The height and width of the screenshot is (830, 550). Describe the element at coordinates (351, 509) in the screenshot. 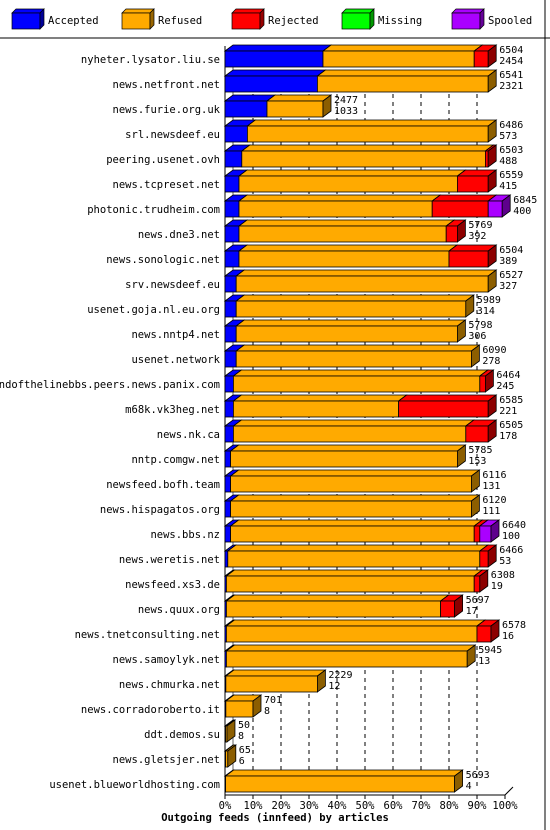

I see `bar-news-hispagatos-org-refused` at that location.